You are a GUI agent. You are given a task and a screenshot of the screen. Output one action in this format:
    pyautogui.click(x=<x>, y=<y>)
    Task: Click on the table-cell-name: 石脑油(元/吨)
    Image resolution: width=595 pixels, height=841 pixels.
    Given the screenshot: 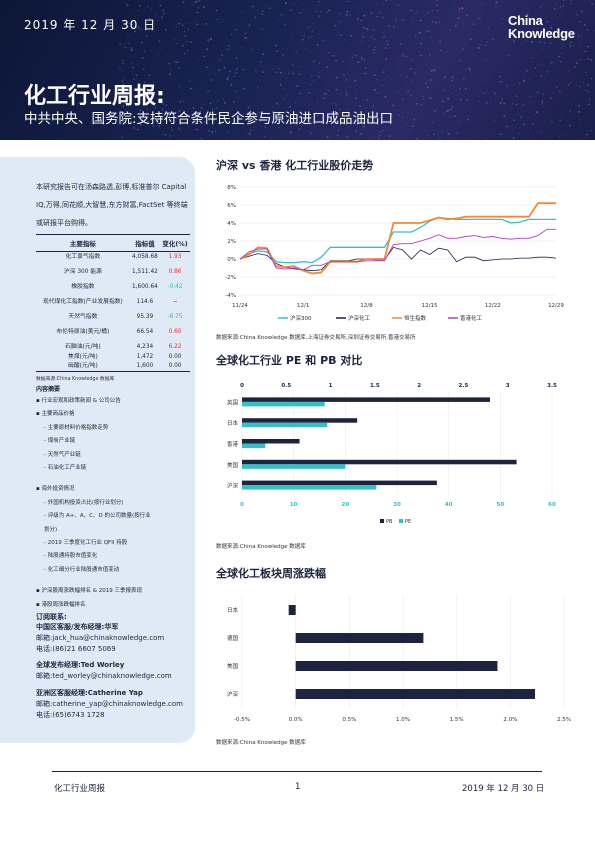 What is the action you would take?
    pyautogui.click(x=83, y=346)
    